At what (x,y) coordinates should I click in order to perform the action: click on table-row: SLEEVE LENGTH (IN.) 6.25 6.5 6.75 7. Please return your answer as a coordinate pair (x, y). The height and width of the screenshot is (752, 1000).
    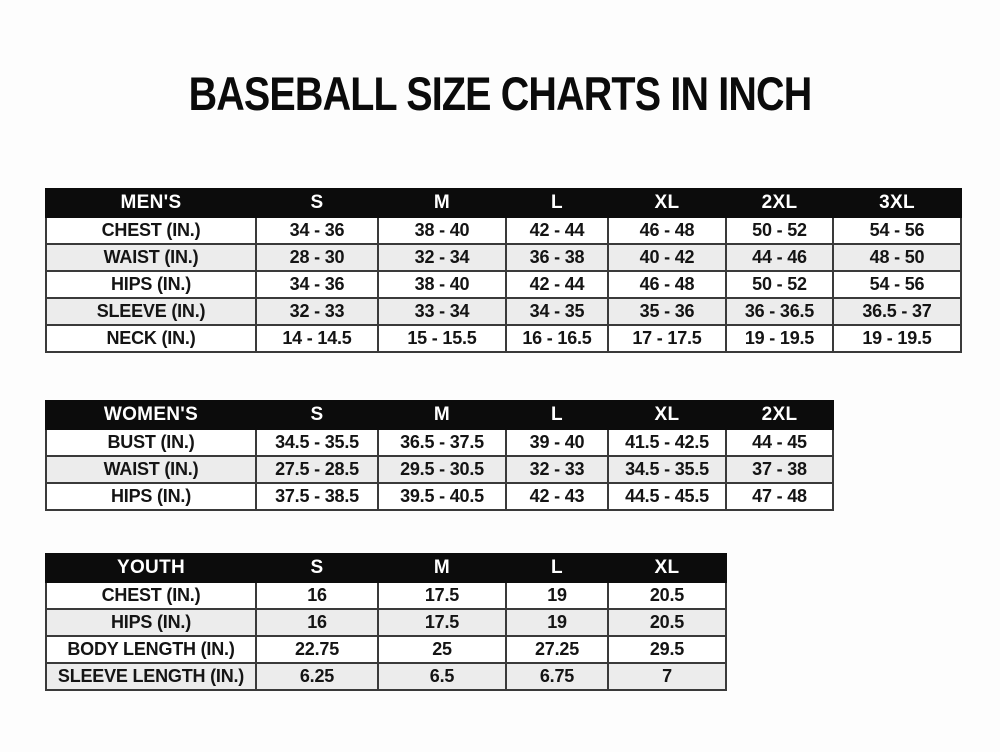
    Looking at the image, I should click on (386, 676).